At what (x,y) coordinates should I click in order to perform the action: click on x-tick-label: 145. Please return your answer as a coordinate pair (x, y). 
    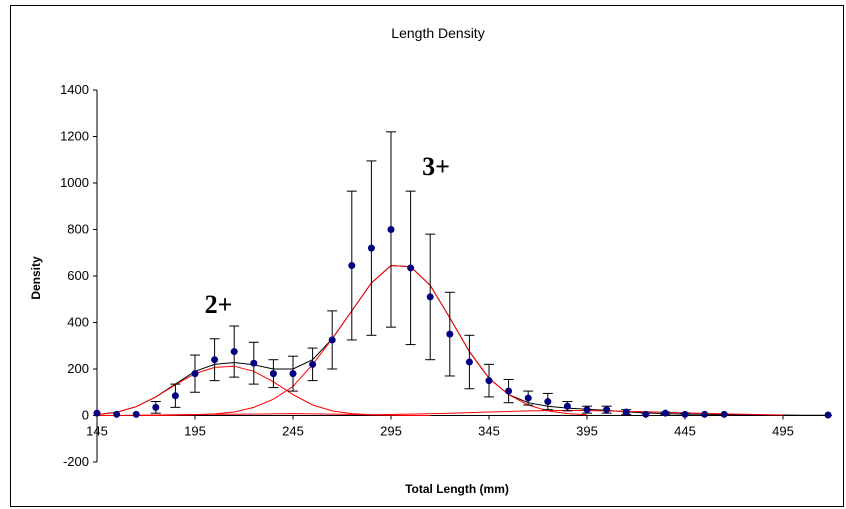
    Looking at the image, I should click on (97, 431).